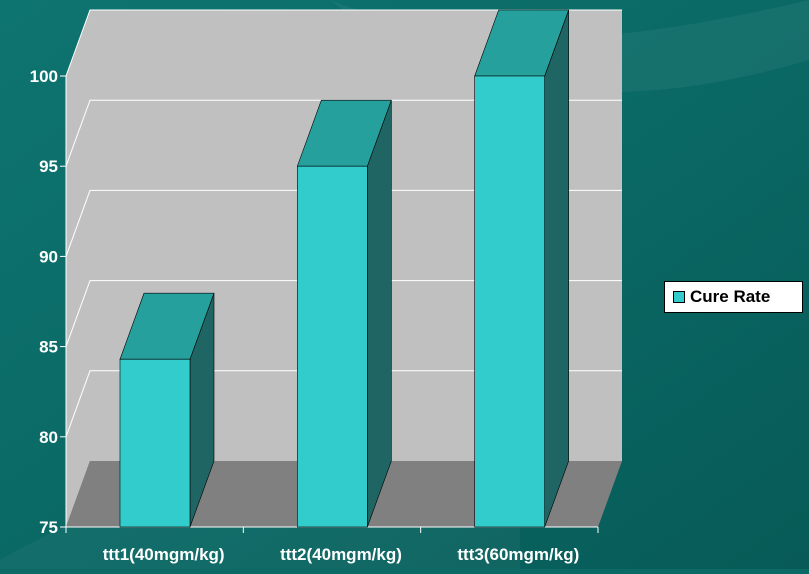 The image size is (809, 574). What do you see at coordinates (679, 297) in the screenshot?
I see `legend-swatch` at bounding box center [679, 297].